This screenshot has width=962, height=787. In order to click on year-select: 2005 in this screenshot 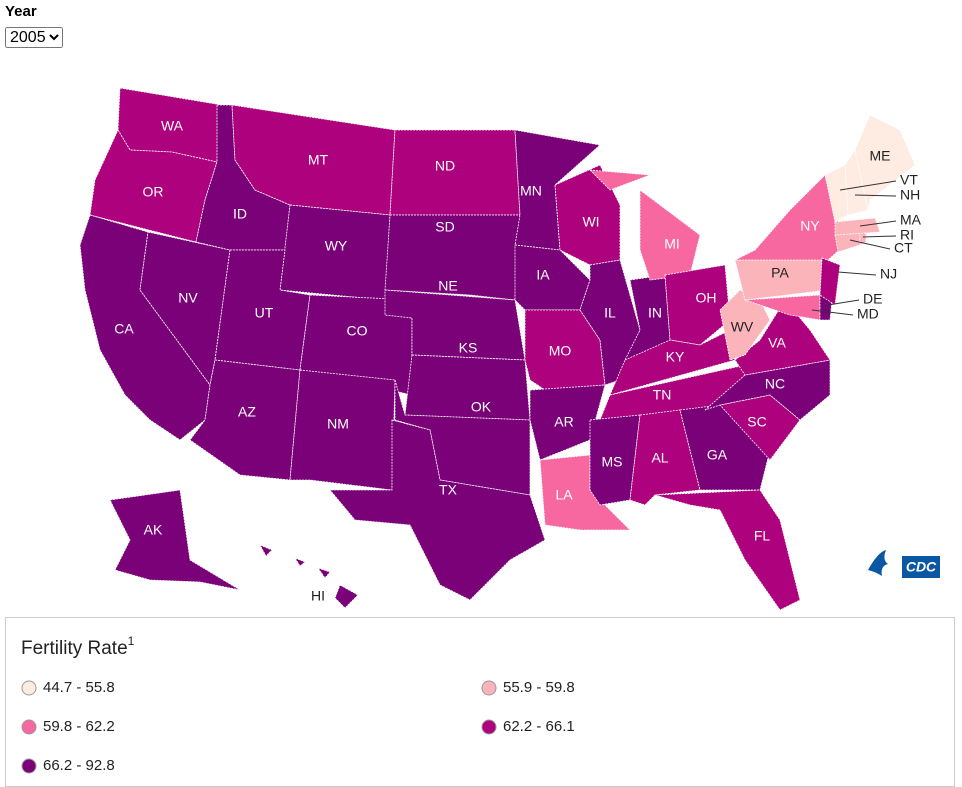, I will do `click(34, 37)`.